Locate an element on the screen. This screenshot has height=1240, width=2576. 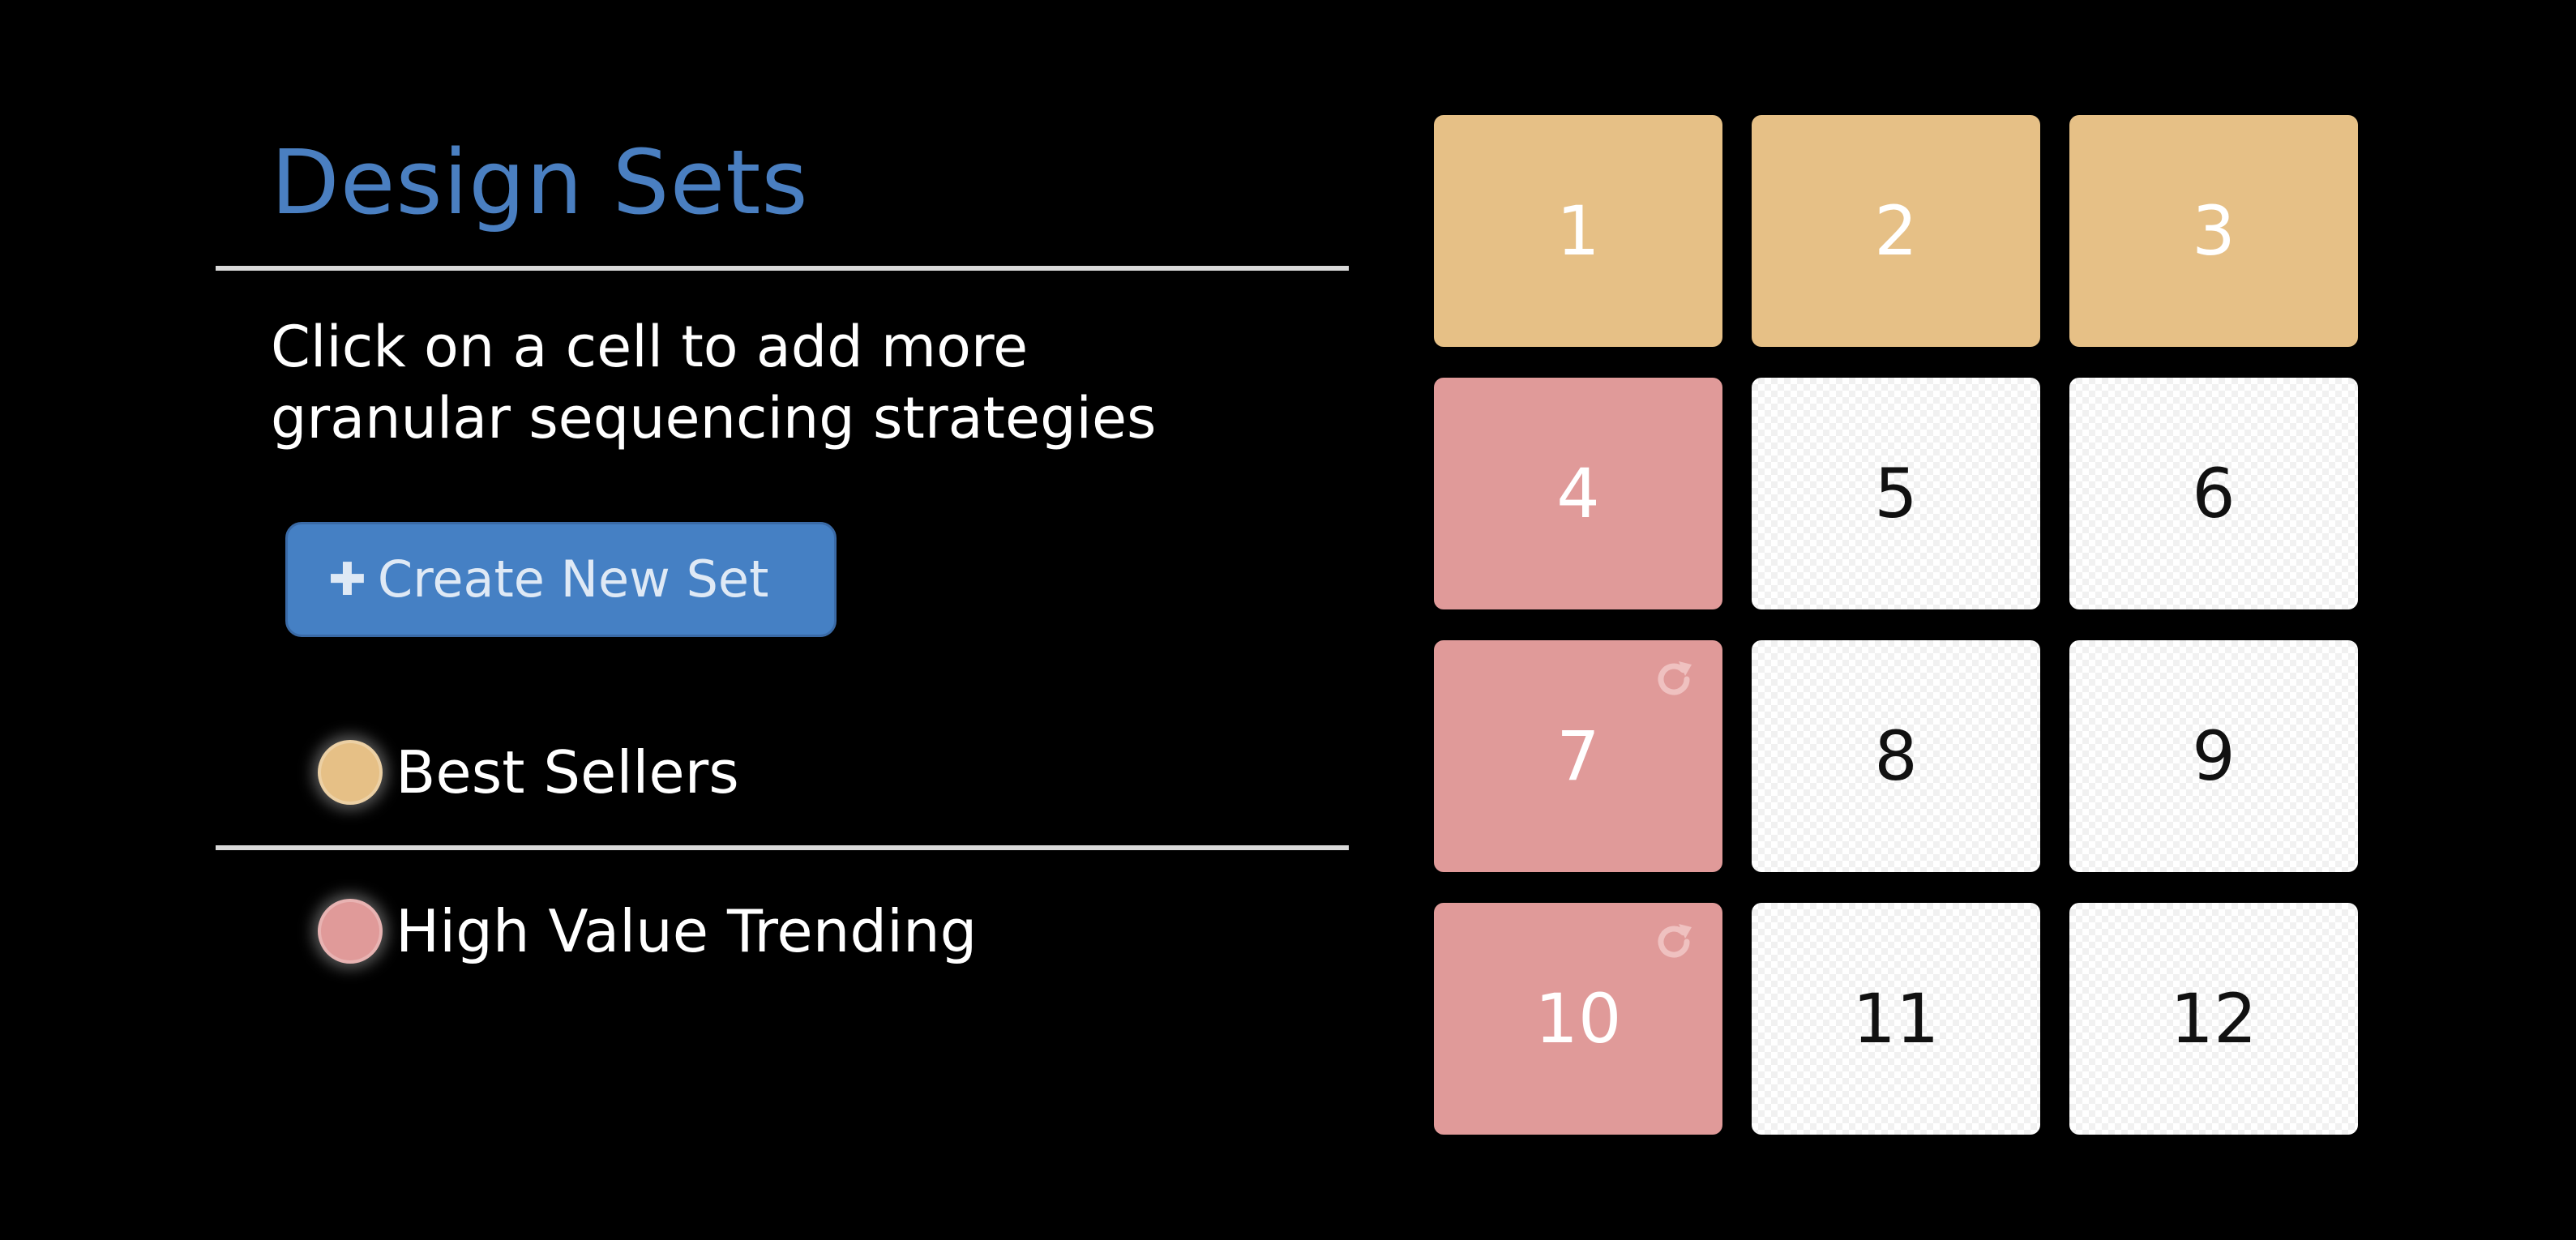
legend-item-best-sellers: Best Sellers is located at coordinates (528, 772).